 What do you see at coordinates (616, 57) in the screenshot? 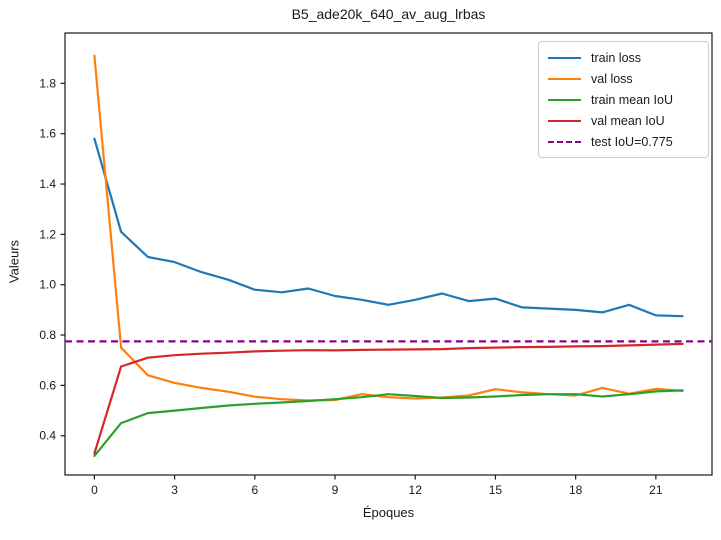
I see `legend-label-train-loss: train loss` at bounding box center [616, 57].